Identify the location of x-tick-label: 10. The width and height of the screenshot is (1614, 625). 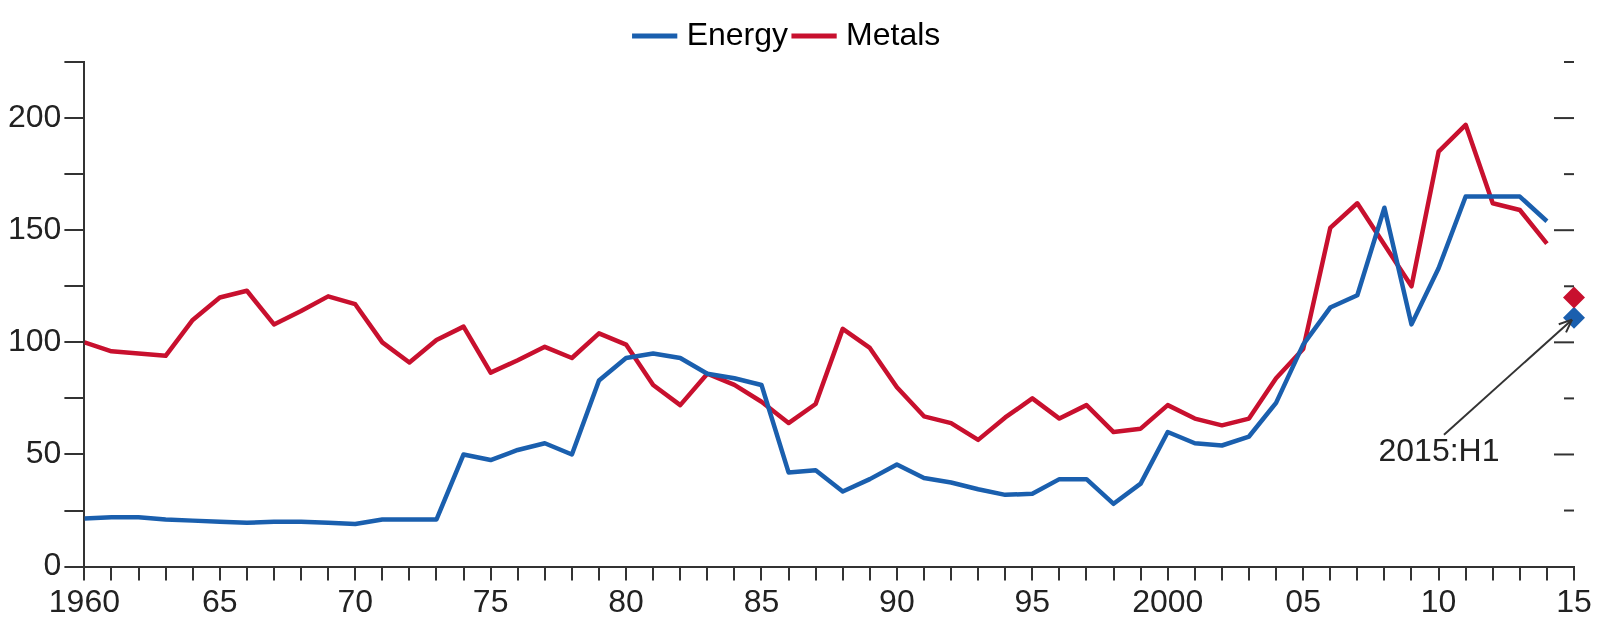
(1438, 600).